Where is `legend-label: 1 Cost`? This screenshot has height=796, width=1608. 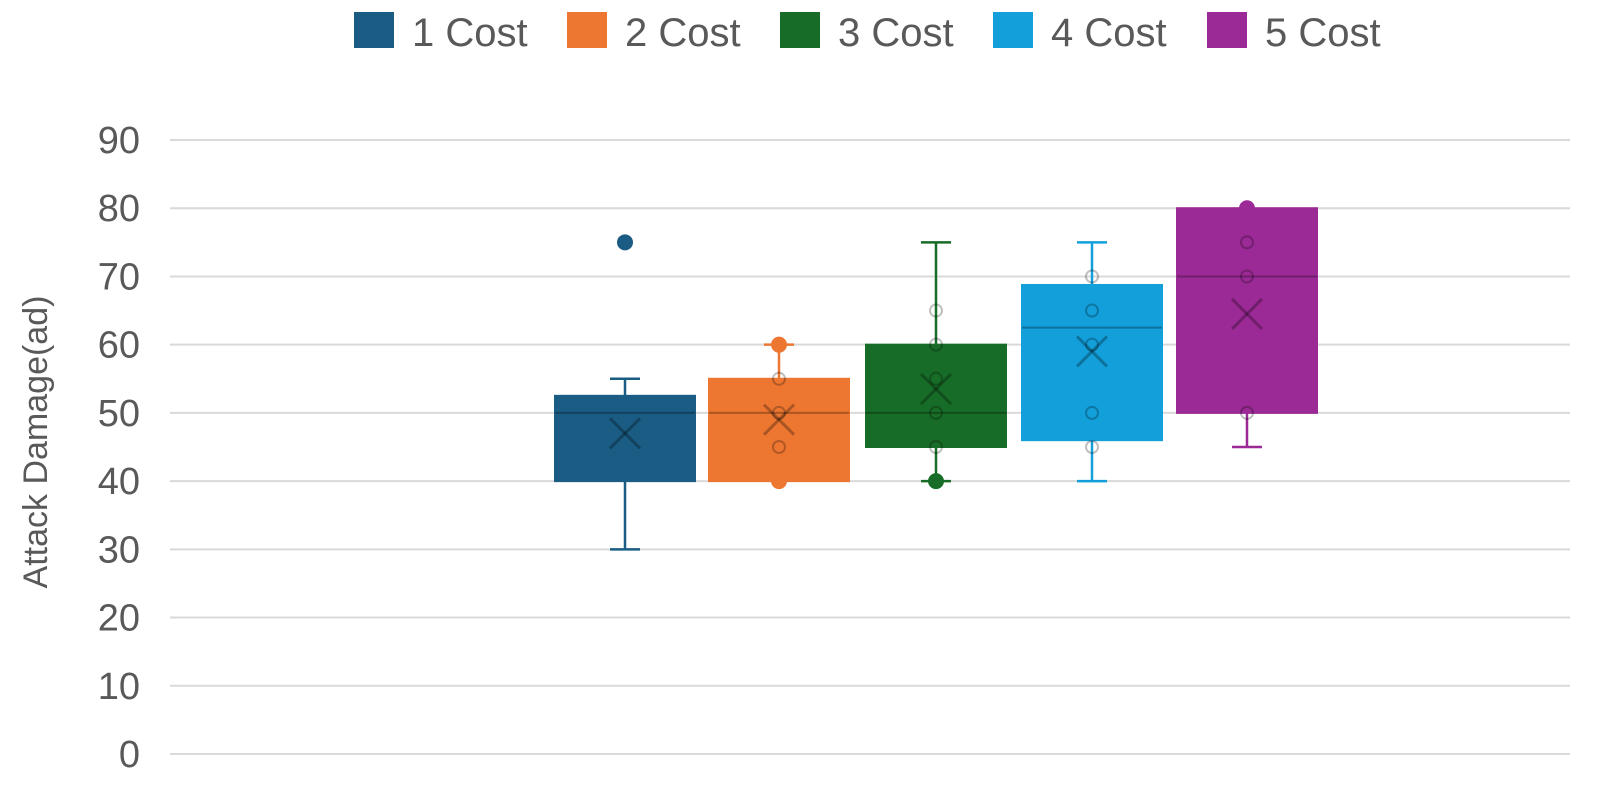
legend-label: 1 Cost is located at coordinates (470, 33).